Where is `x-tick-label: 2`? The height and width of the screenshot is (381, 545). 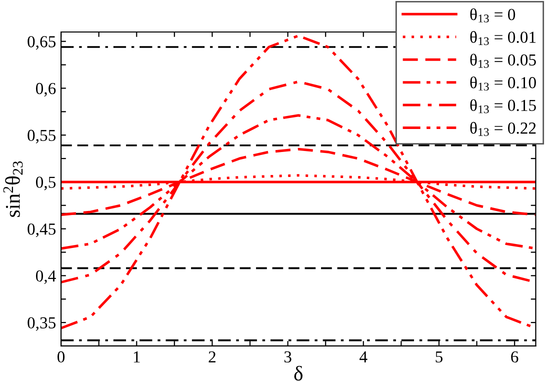 x-tick-label: 2 is located at coordinates (212, 356).